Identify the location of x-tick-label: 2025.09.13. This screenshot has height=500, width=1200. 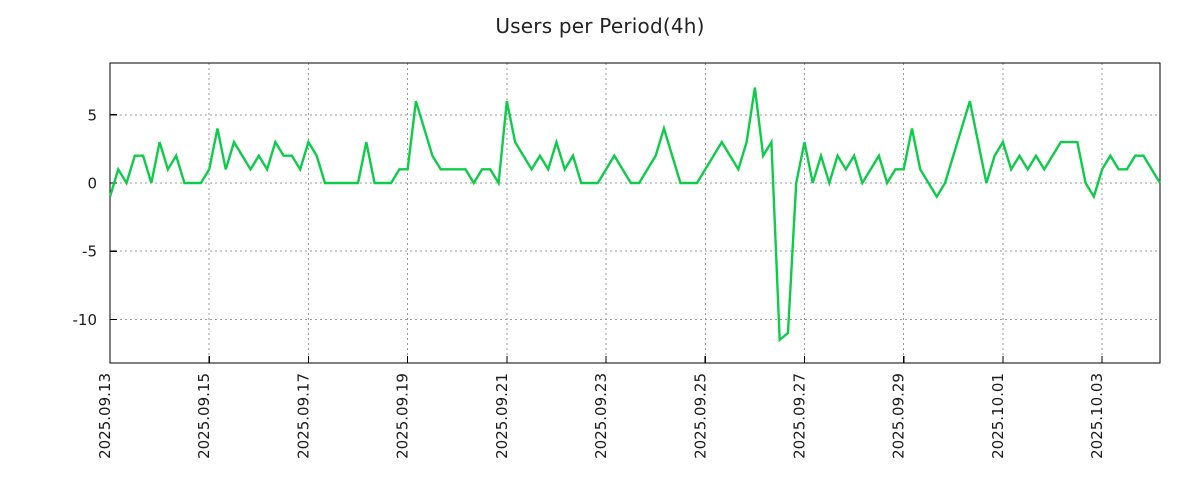
(105, 416).